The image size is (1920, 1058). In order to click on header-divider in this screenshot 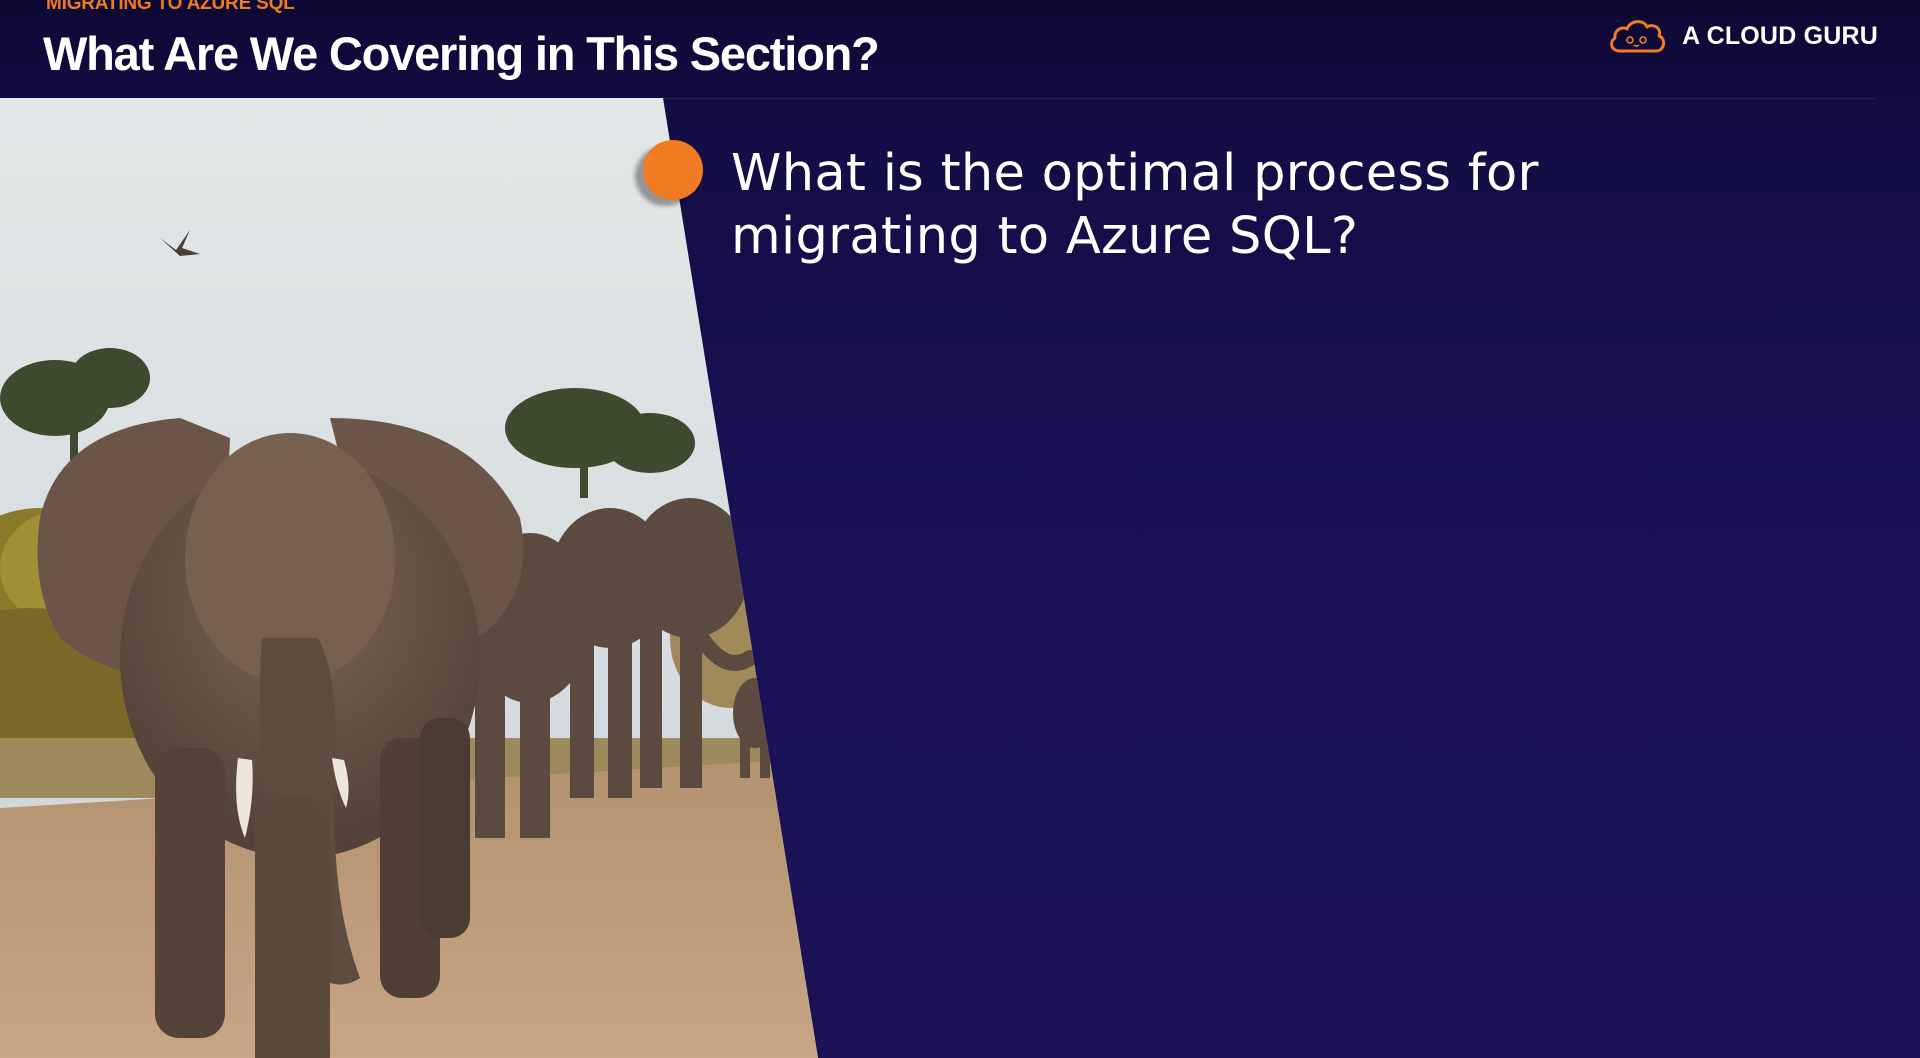, I will do `click(1267, 98)`.